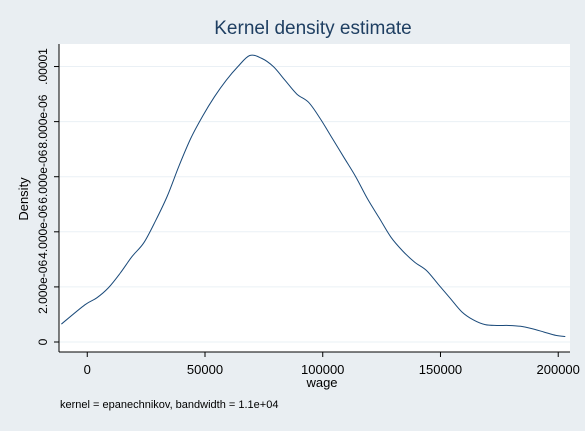 The image size is (585, 431). I want to click on y-tick-label: 6.000e-06, so click(43, 176).